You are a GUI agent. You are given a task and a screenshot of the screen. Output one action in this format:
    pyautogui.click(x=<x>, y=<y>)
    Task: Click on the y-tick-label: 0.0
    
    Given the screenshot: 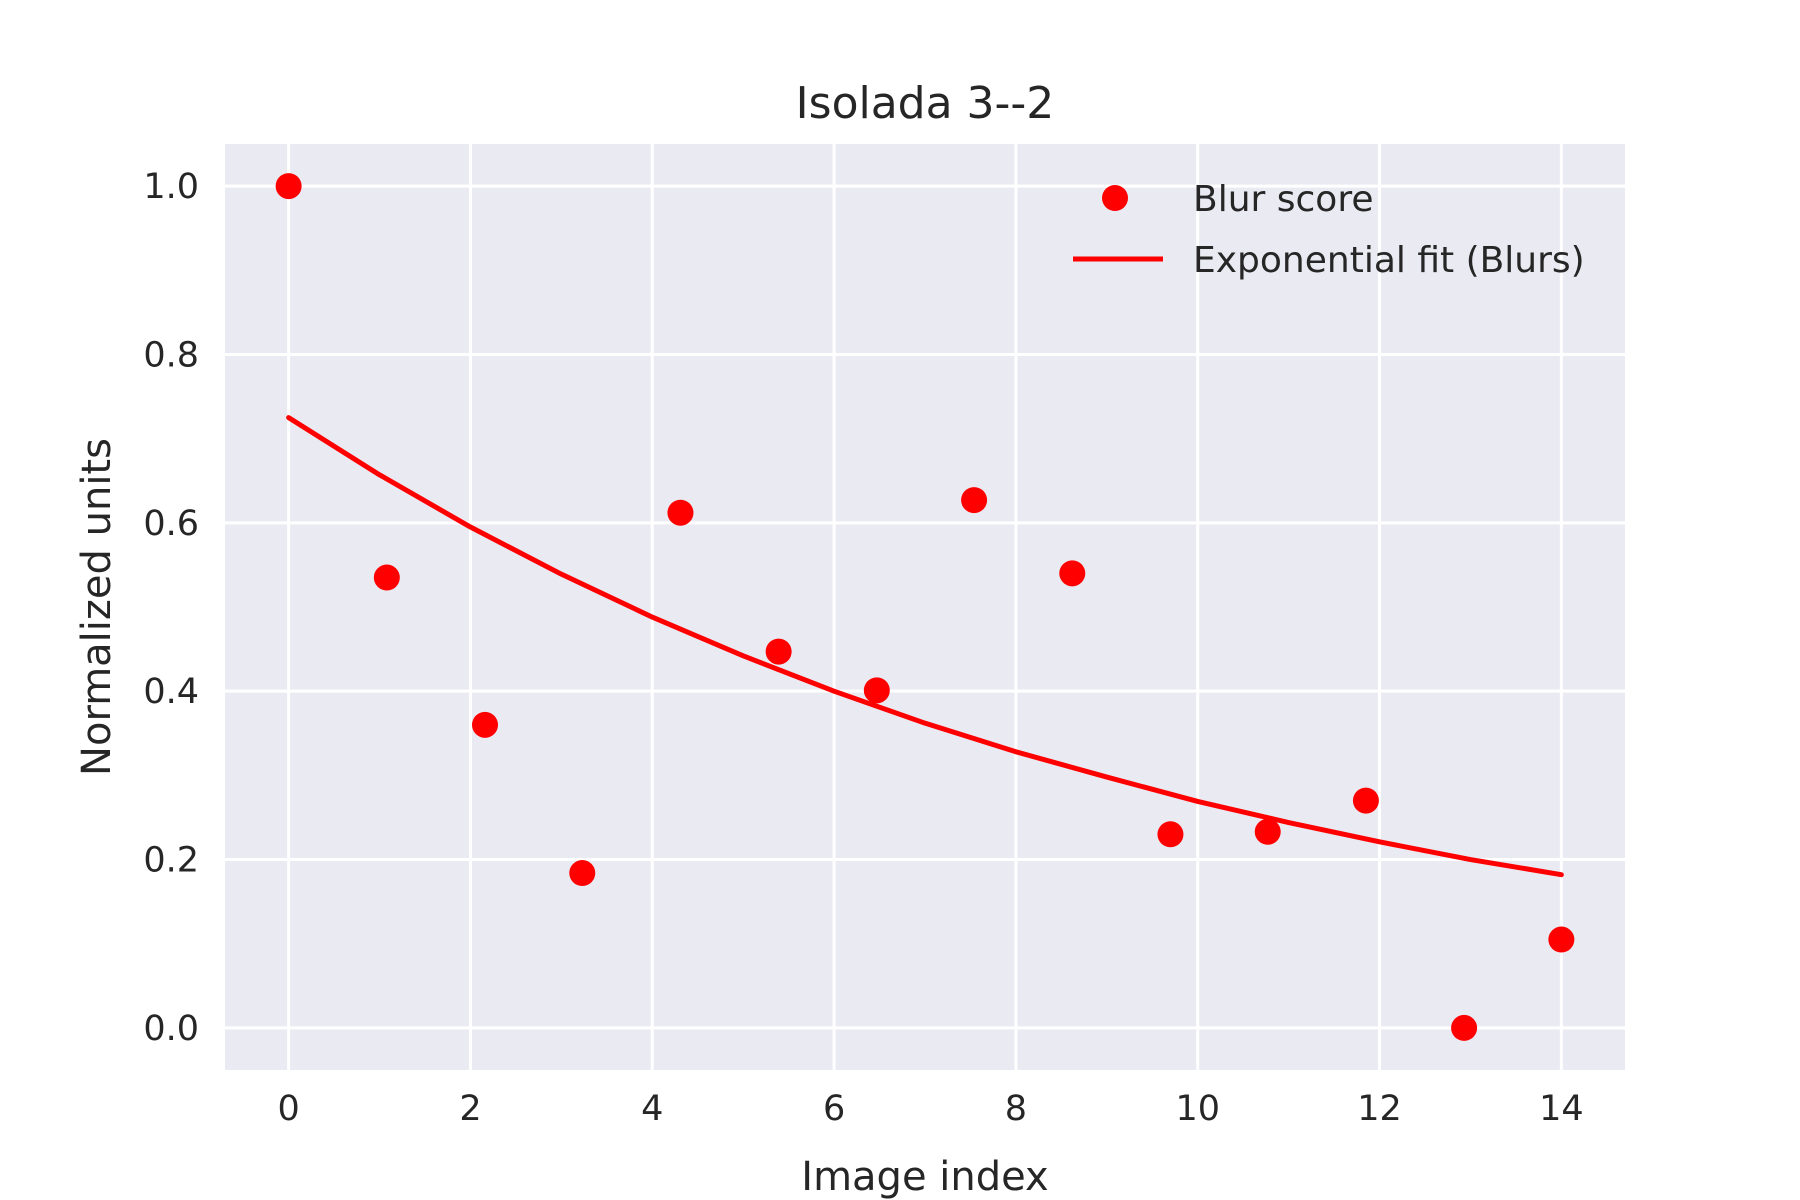 What is the action you would take?
    pyautogui.click(x=171, y=1029)
    